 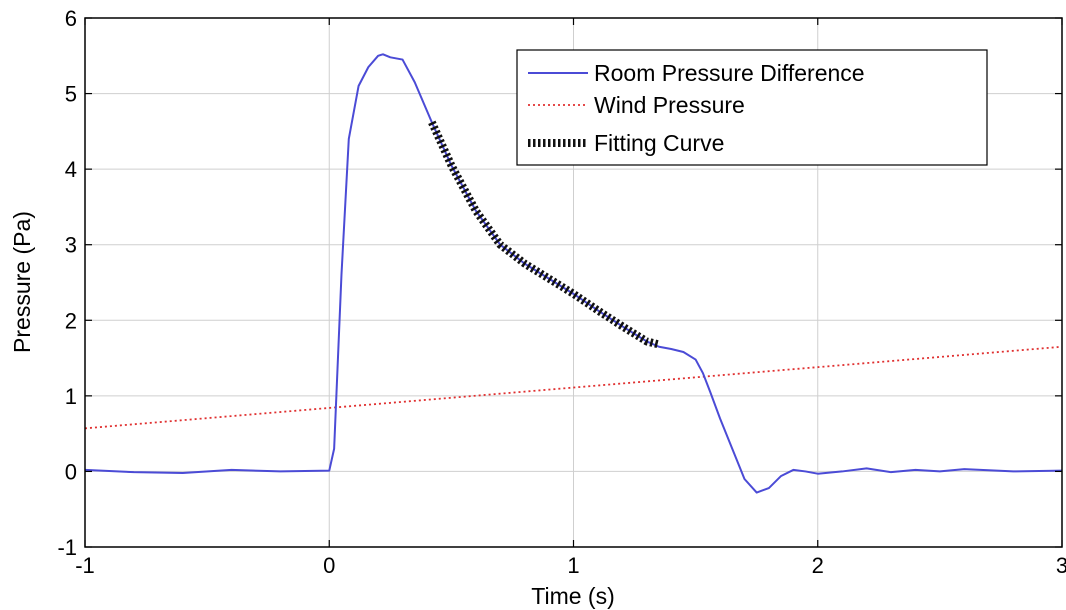 What do you see at coordinates (544, 234) in the screenshot?
I see `series-line-fitting-curve` at bounding box center [544, 234].